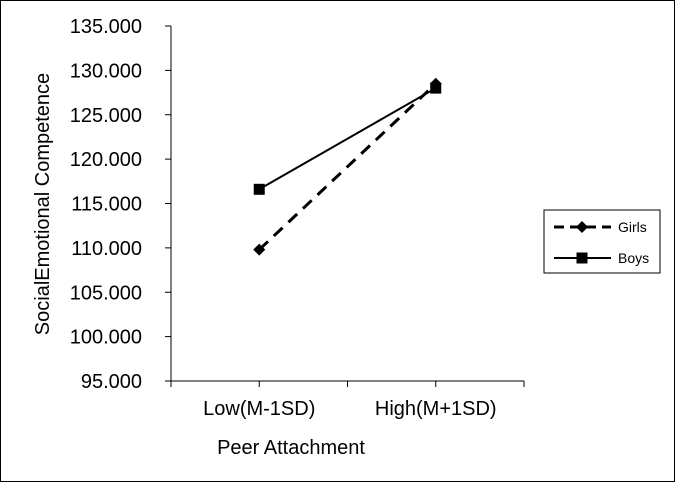 This screenshot has height=482, width=675. I want to click on y-tick-label: 105.000, so click(106, 293).